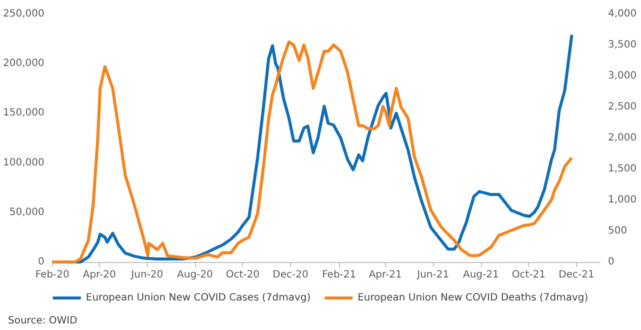  What do you see at coordinates (618, 231) in the screenshot?
I see `y2-tick-label: 500` at bounding box center [618, 231].